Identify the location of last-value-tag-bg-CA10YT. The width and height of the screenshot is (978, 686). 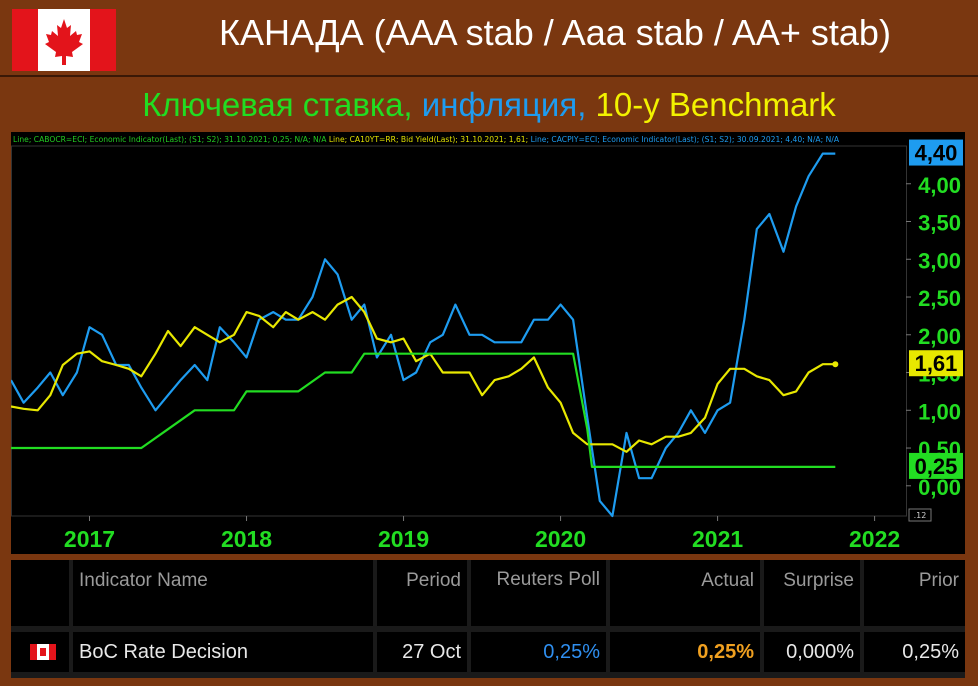
(936, 363).